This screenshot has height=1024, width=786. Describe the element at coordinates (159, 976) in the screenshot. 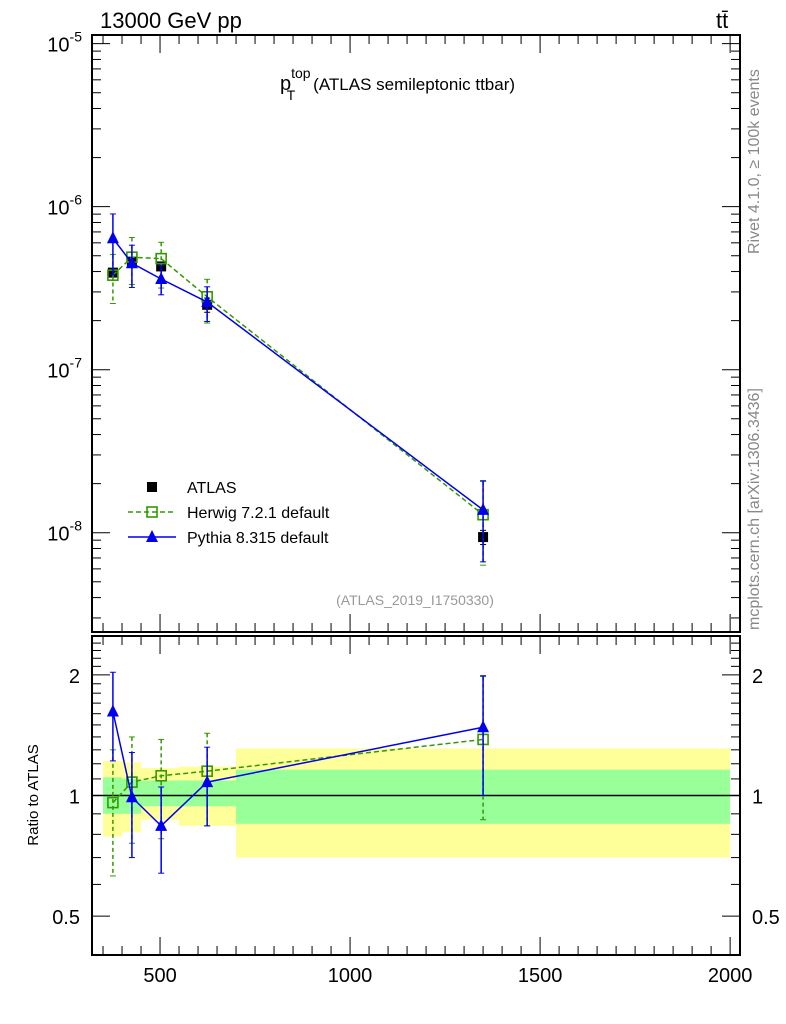

I see `x-tick-label: 500` at that location.